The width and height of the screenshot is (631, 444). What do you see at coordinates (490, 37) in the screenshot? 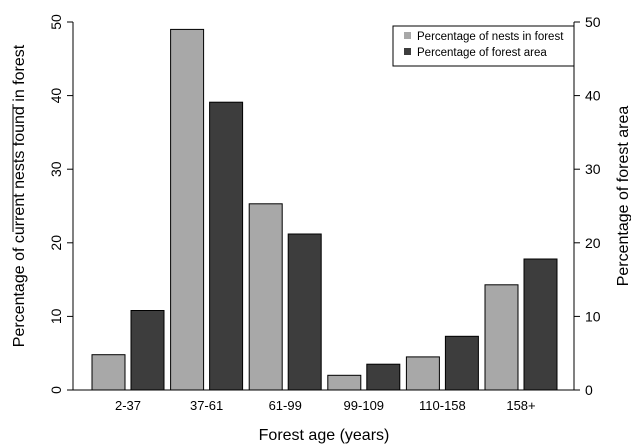
I see `legend-label-nests: Percentage of nests in forest` at bounding box center [490, 37].